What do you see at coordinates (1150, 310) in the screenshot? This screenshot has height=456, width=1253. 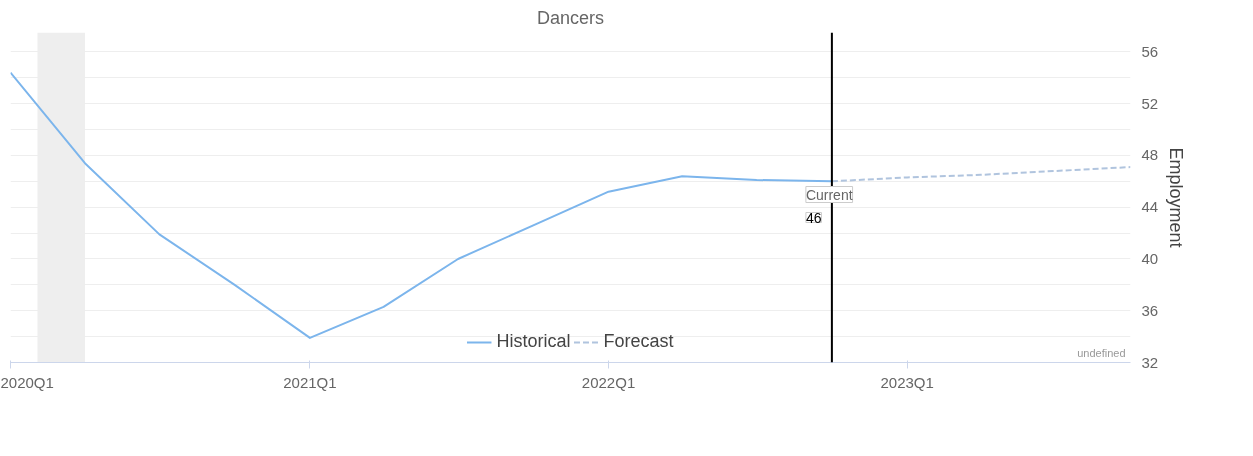 I see `y-tick-label: 36` at bounding box center [1150, 310].